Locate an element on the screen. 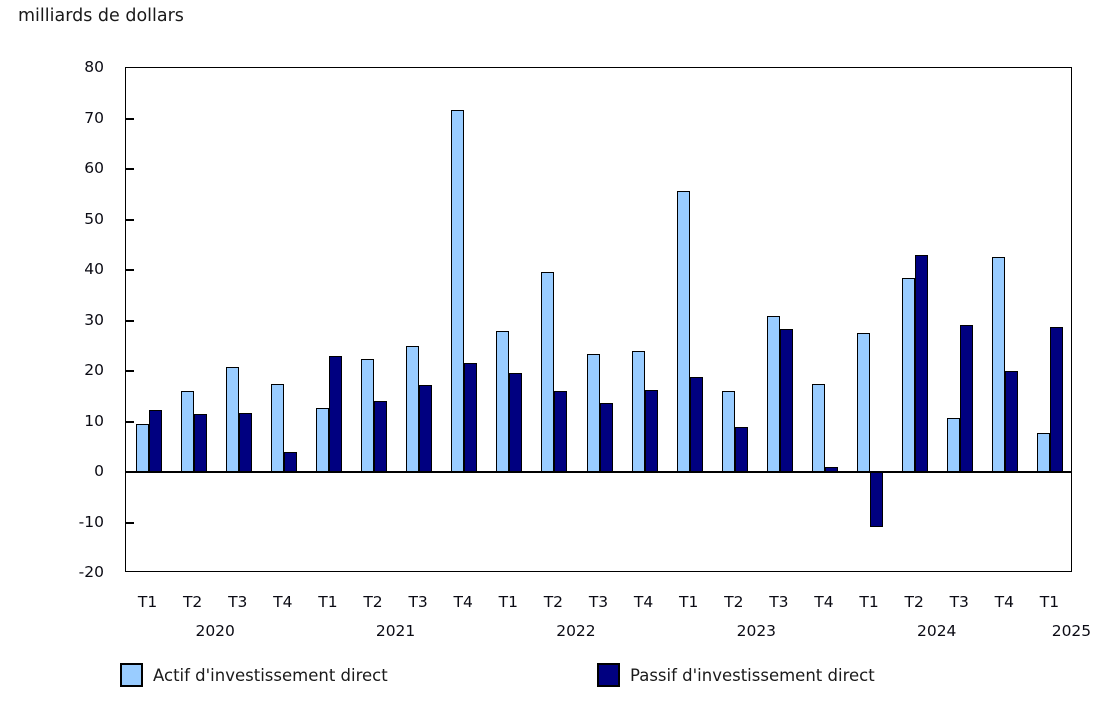 This screenshot has height=706, width=1105. y-tick-label: 70 is located at coordinates (94, 117).